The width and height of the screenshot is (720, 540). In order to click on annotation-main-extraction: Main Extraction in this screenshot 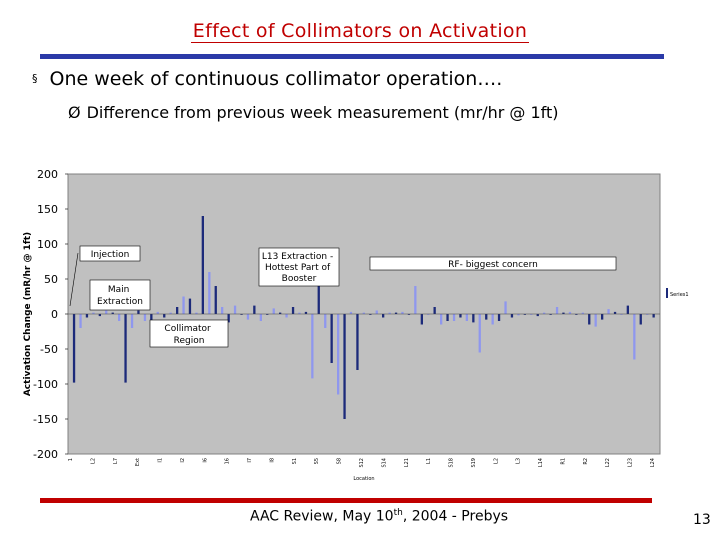, I will do `click(120, 295)`.